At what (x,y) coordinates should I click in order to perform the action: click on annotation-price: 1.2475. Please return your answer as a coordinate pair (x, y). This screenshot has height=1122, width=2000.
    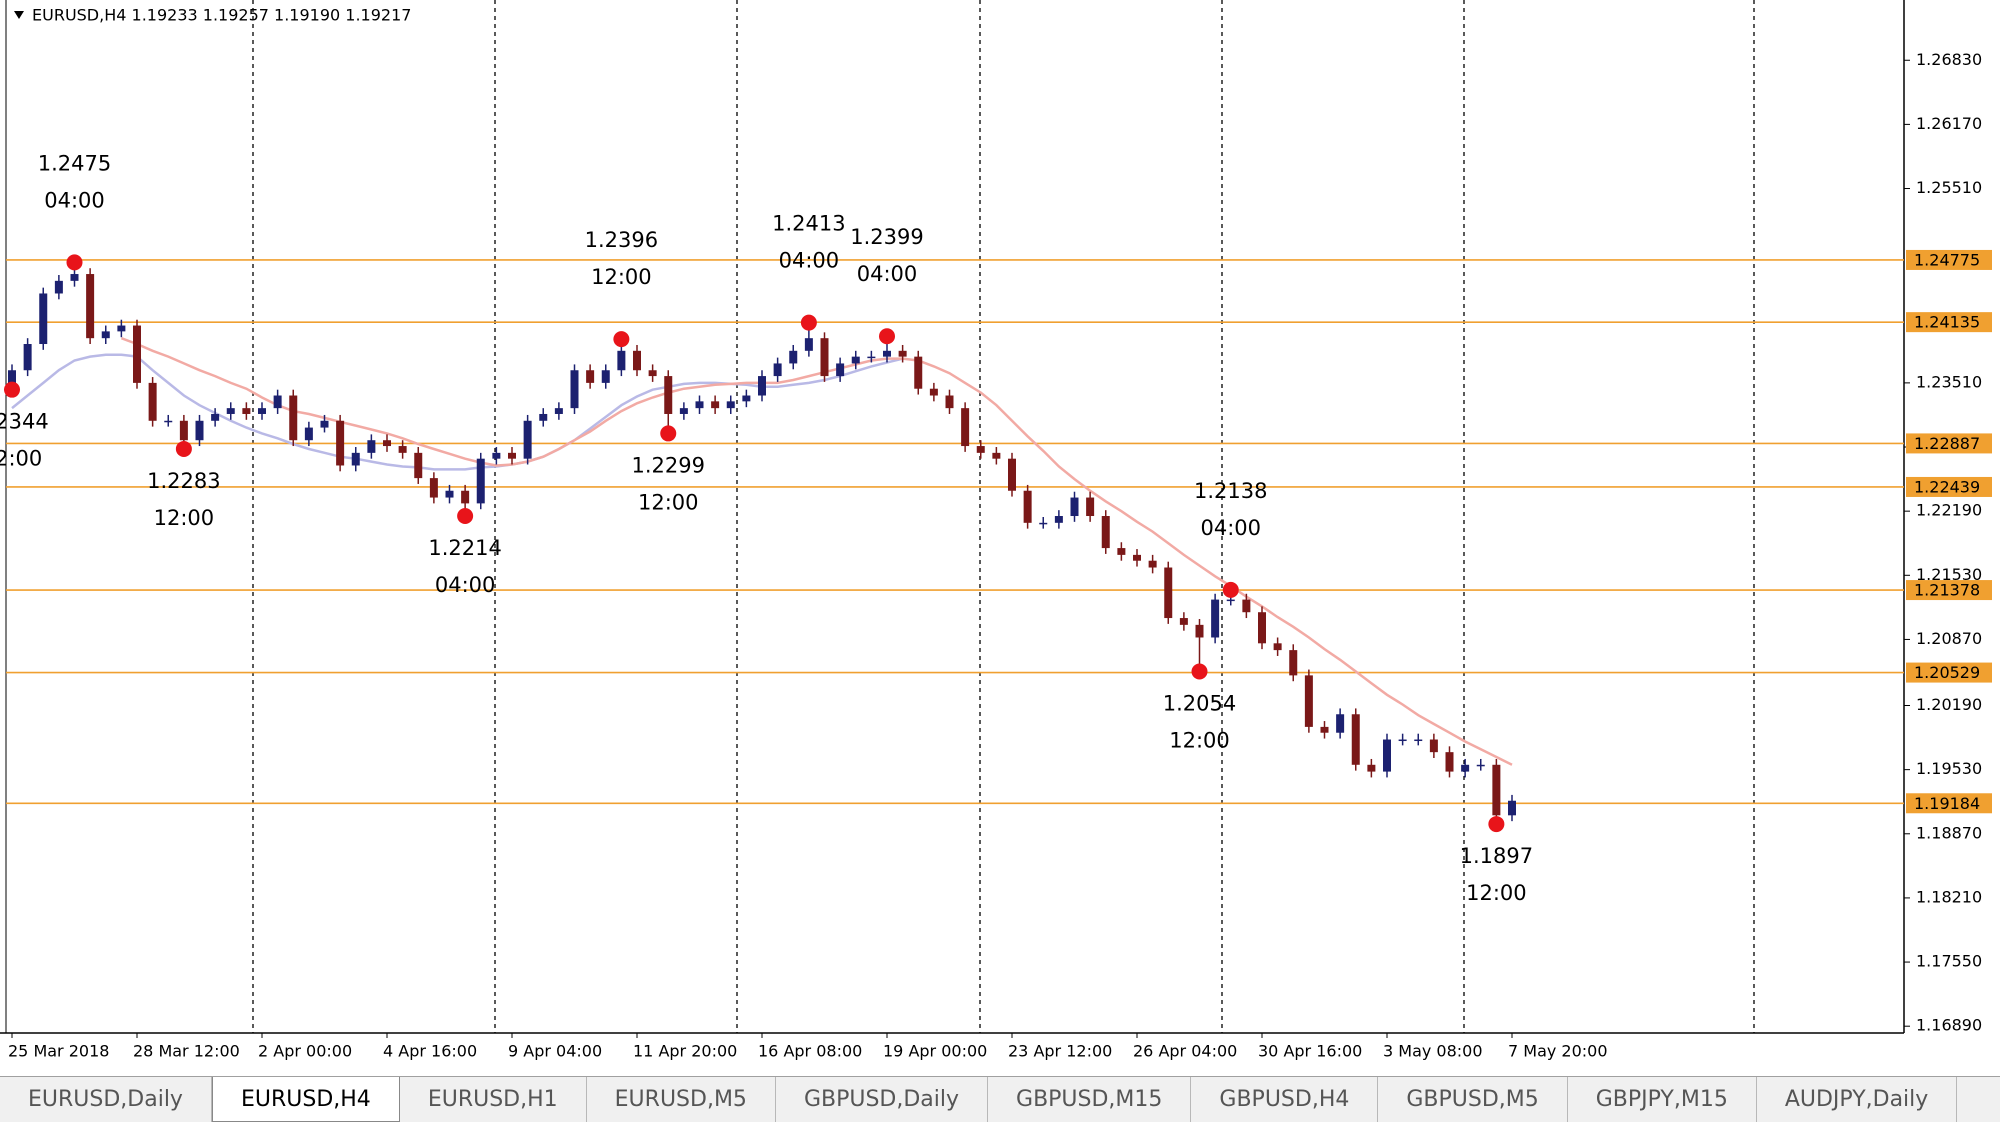
    Looking at the image, I should click on (74, 163).